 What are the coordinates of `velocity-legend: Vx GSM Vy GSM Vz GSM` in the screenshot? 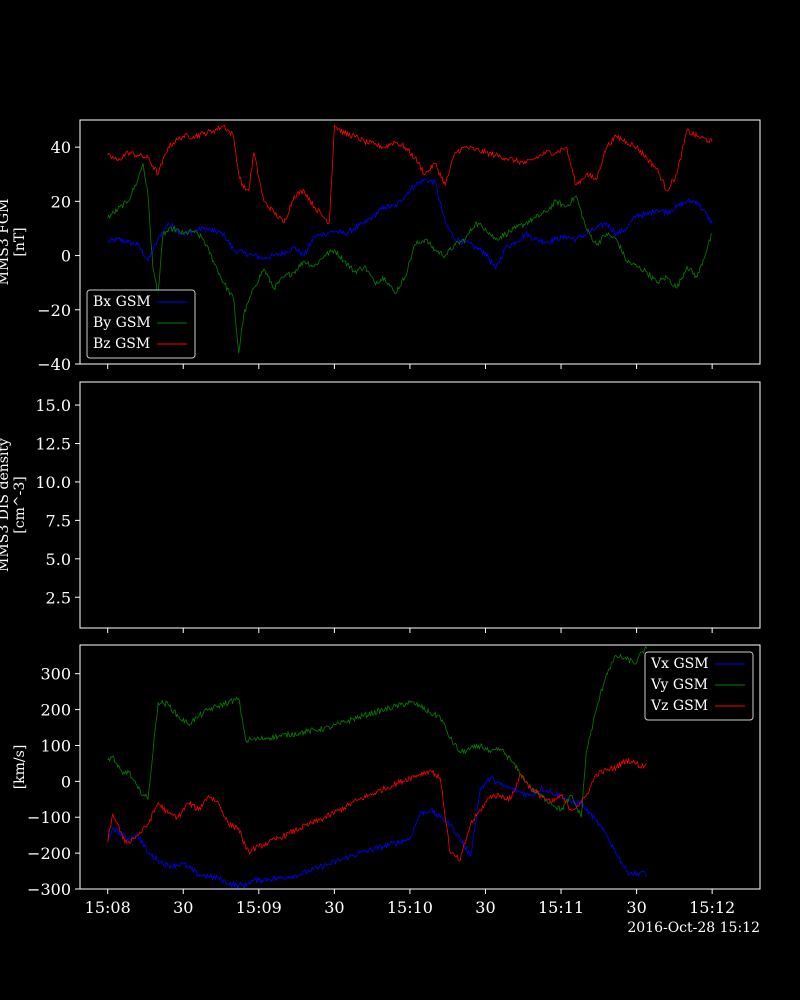 It's located at (699, 686).